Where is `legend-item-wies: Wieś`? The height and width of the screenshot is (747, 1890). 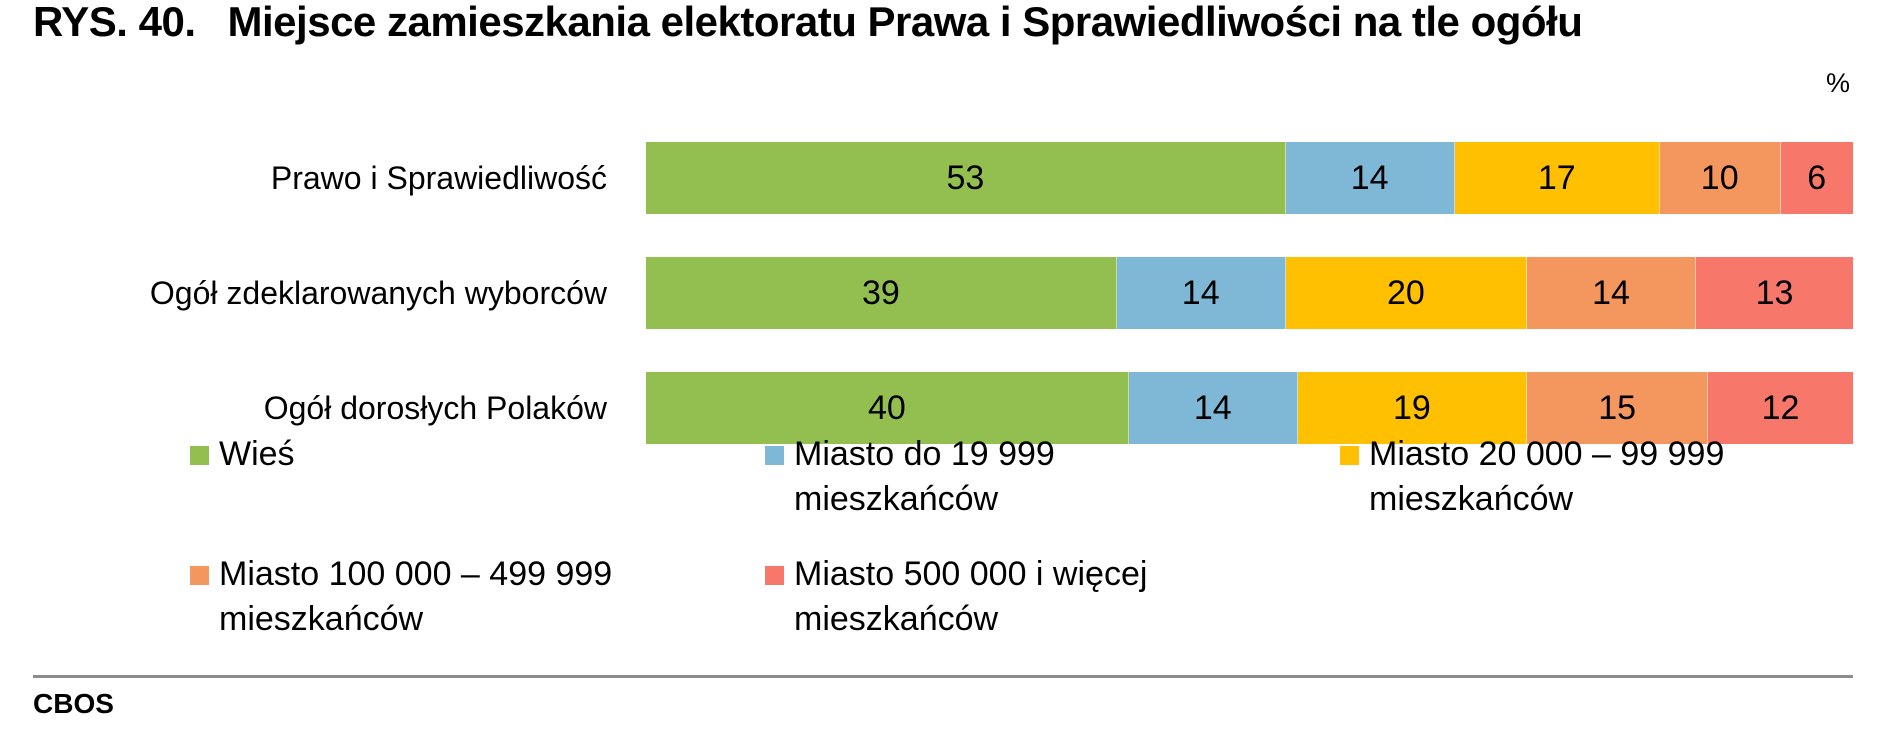 legend-item-wies: Wieś is located at coordinates (242, 454).